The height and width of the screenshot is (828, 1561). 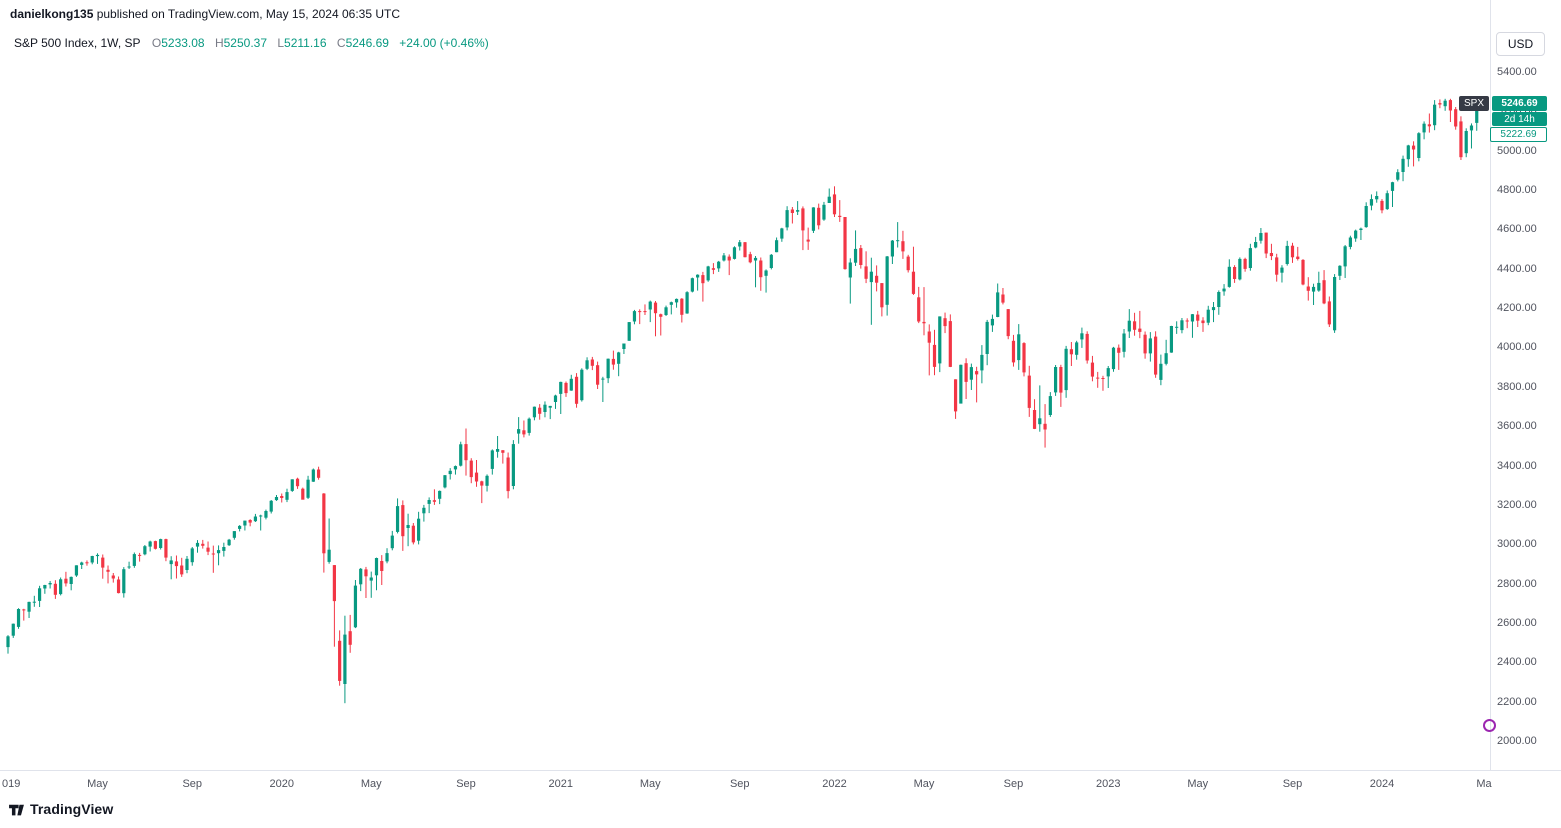 What do you see at coordinates (241, 43) in the screenshot?
I see `ohlc-high: H5250.37` at bounding box center [241, 43].